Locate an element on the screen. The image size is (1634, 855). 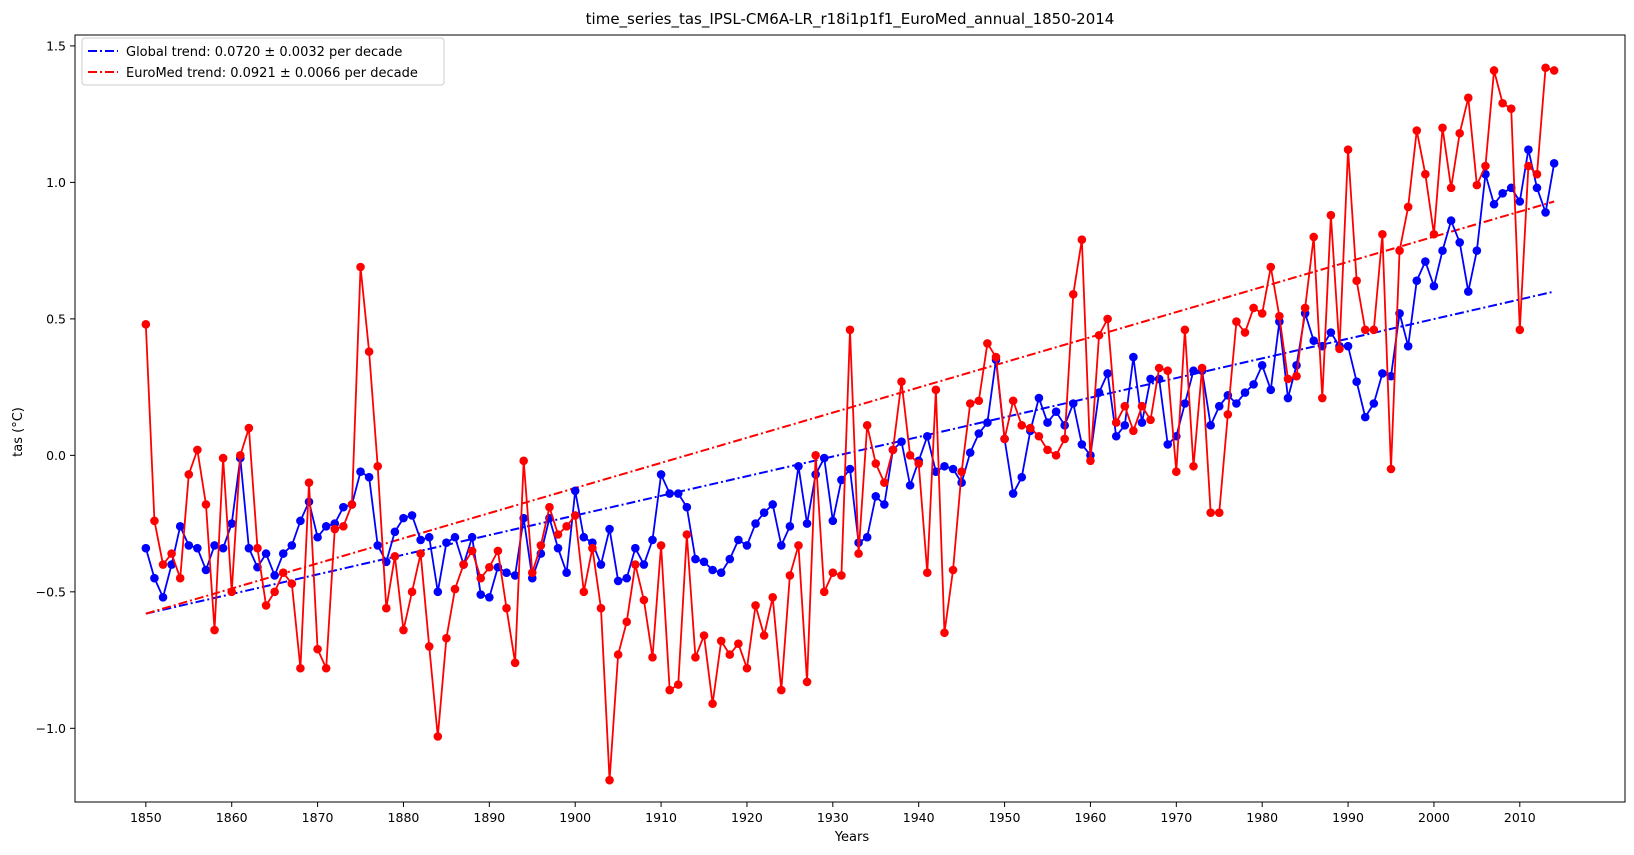
global-point-1975 is located at coordinates (1219, 406).